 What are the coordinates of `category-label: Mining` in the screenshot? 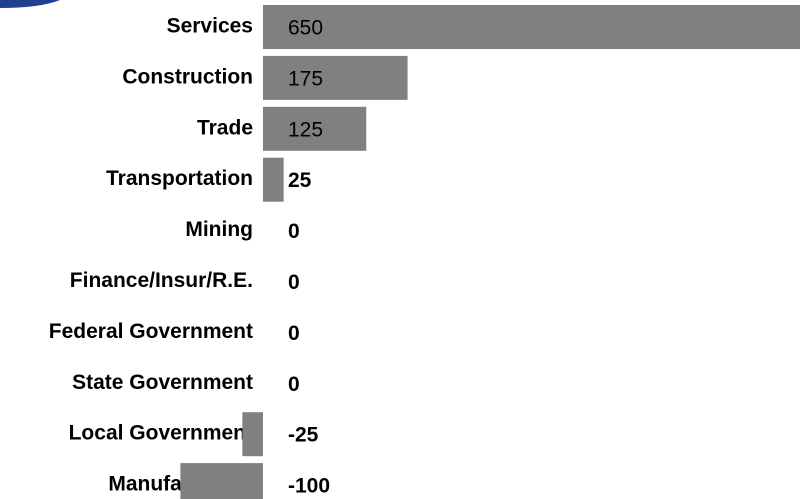 It's located at (219, 229).